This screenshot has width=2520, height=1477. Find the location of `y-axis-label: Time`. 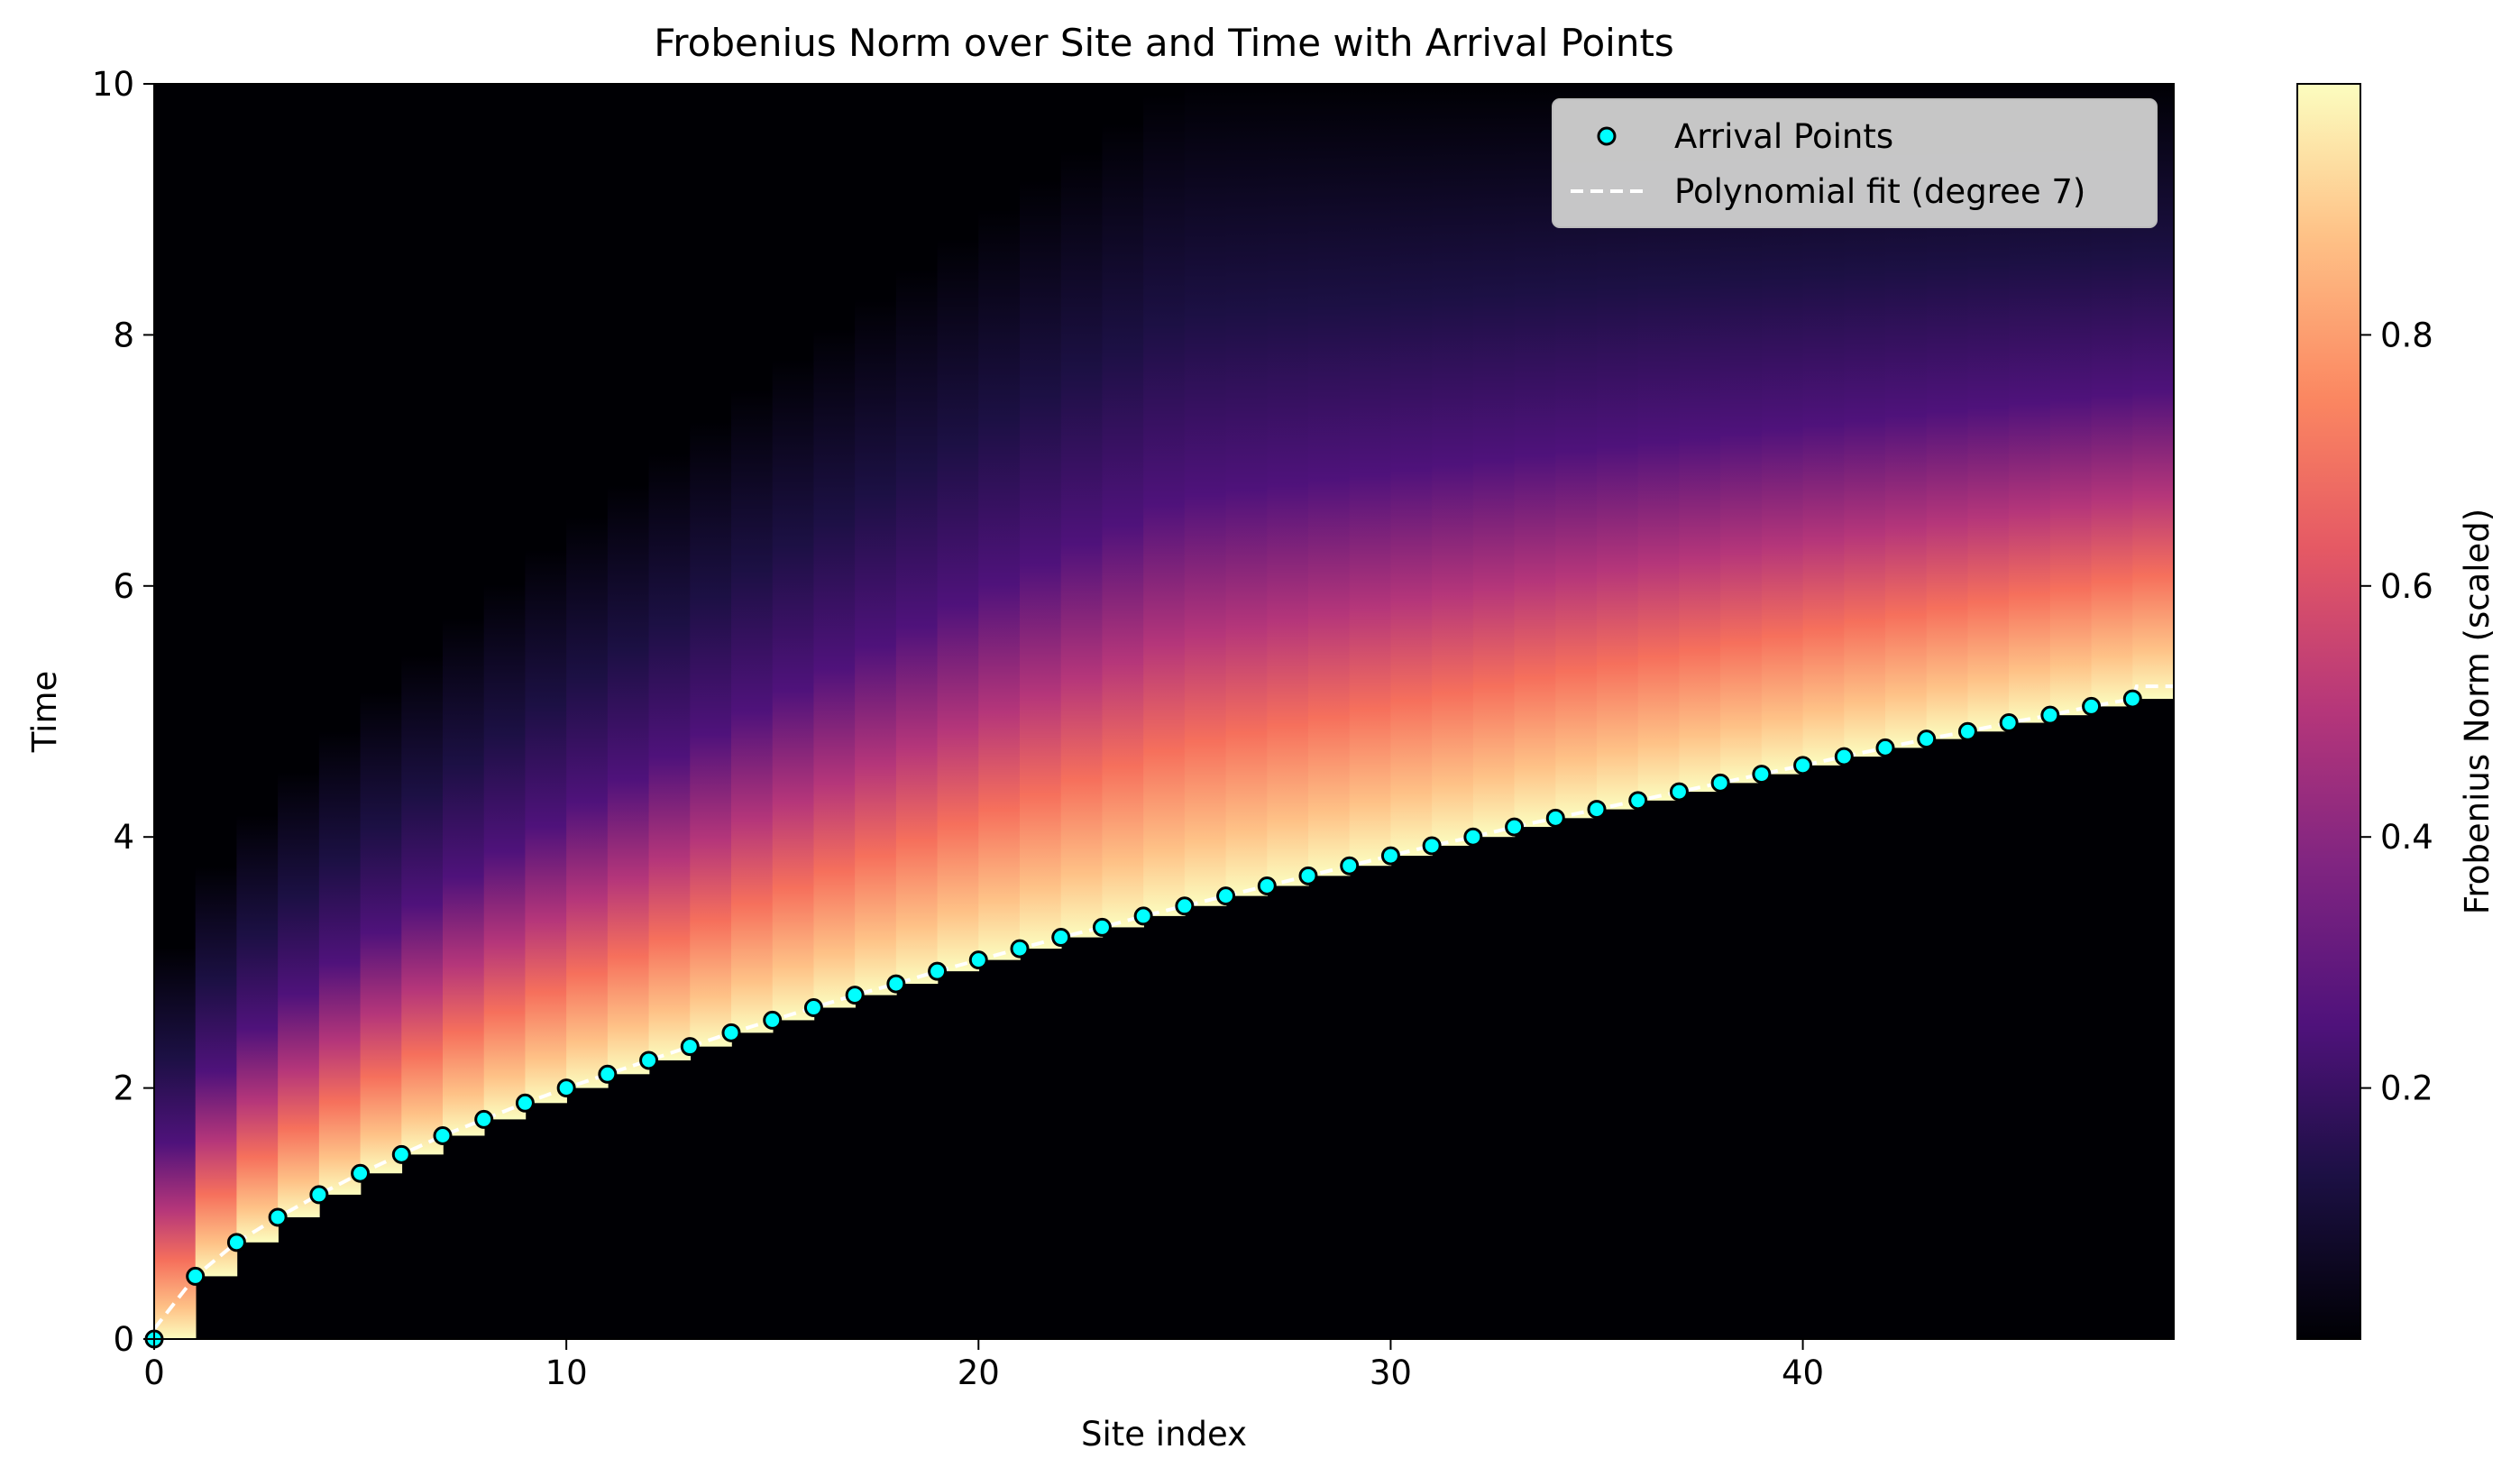

y-axis-label: Time is located at coordinates (45, 712).